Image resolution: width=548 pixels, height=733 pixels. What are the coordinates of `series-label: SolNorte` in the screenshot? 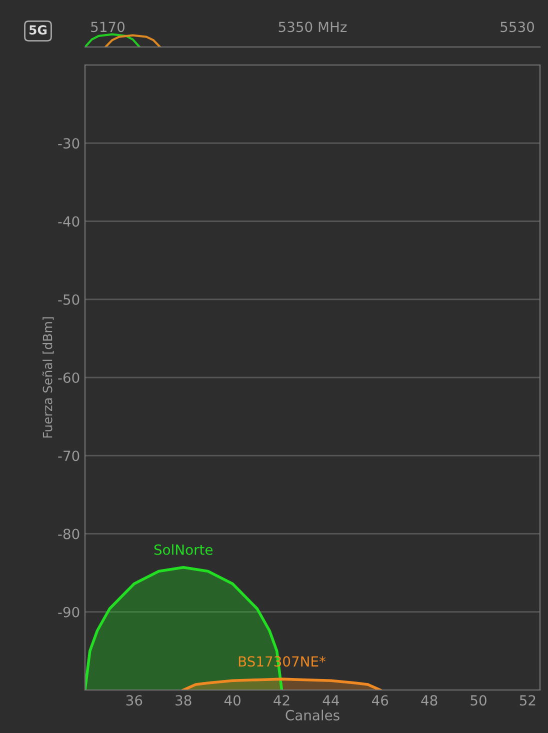 It's located at (183, 549).